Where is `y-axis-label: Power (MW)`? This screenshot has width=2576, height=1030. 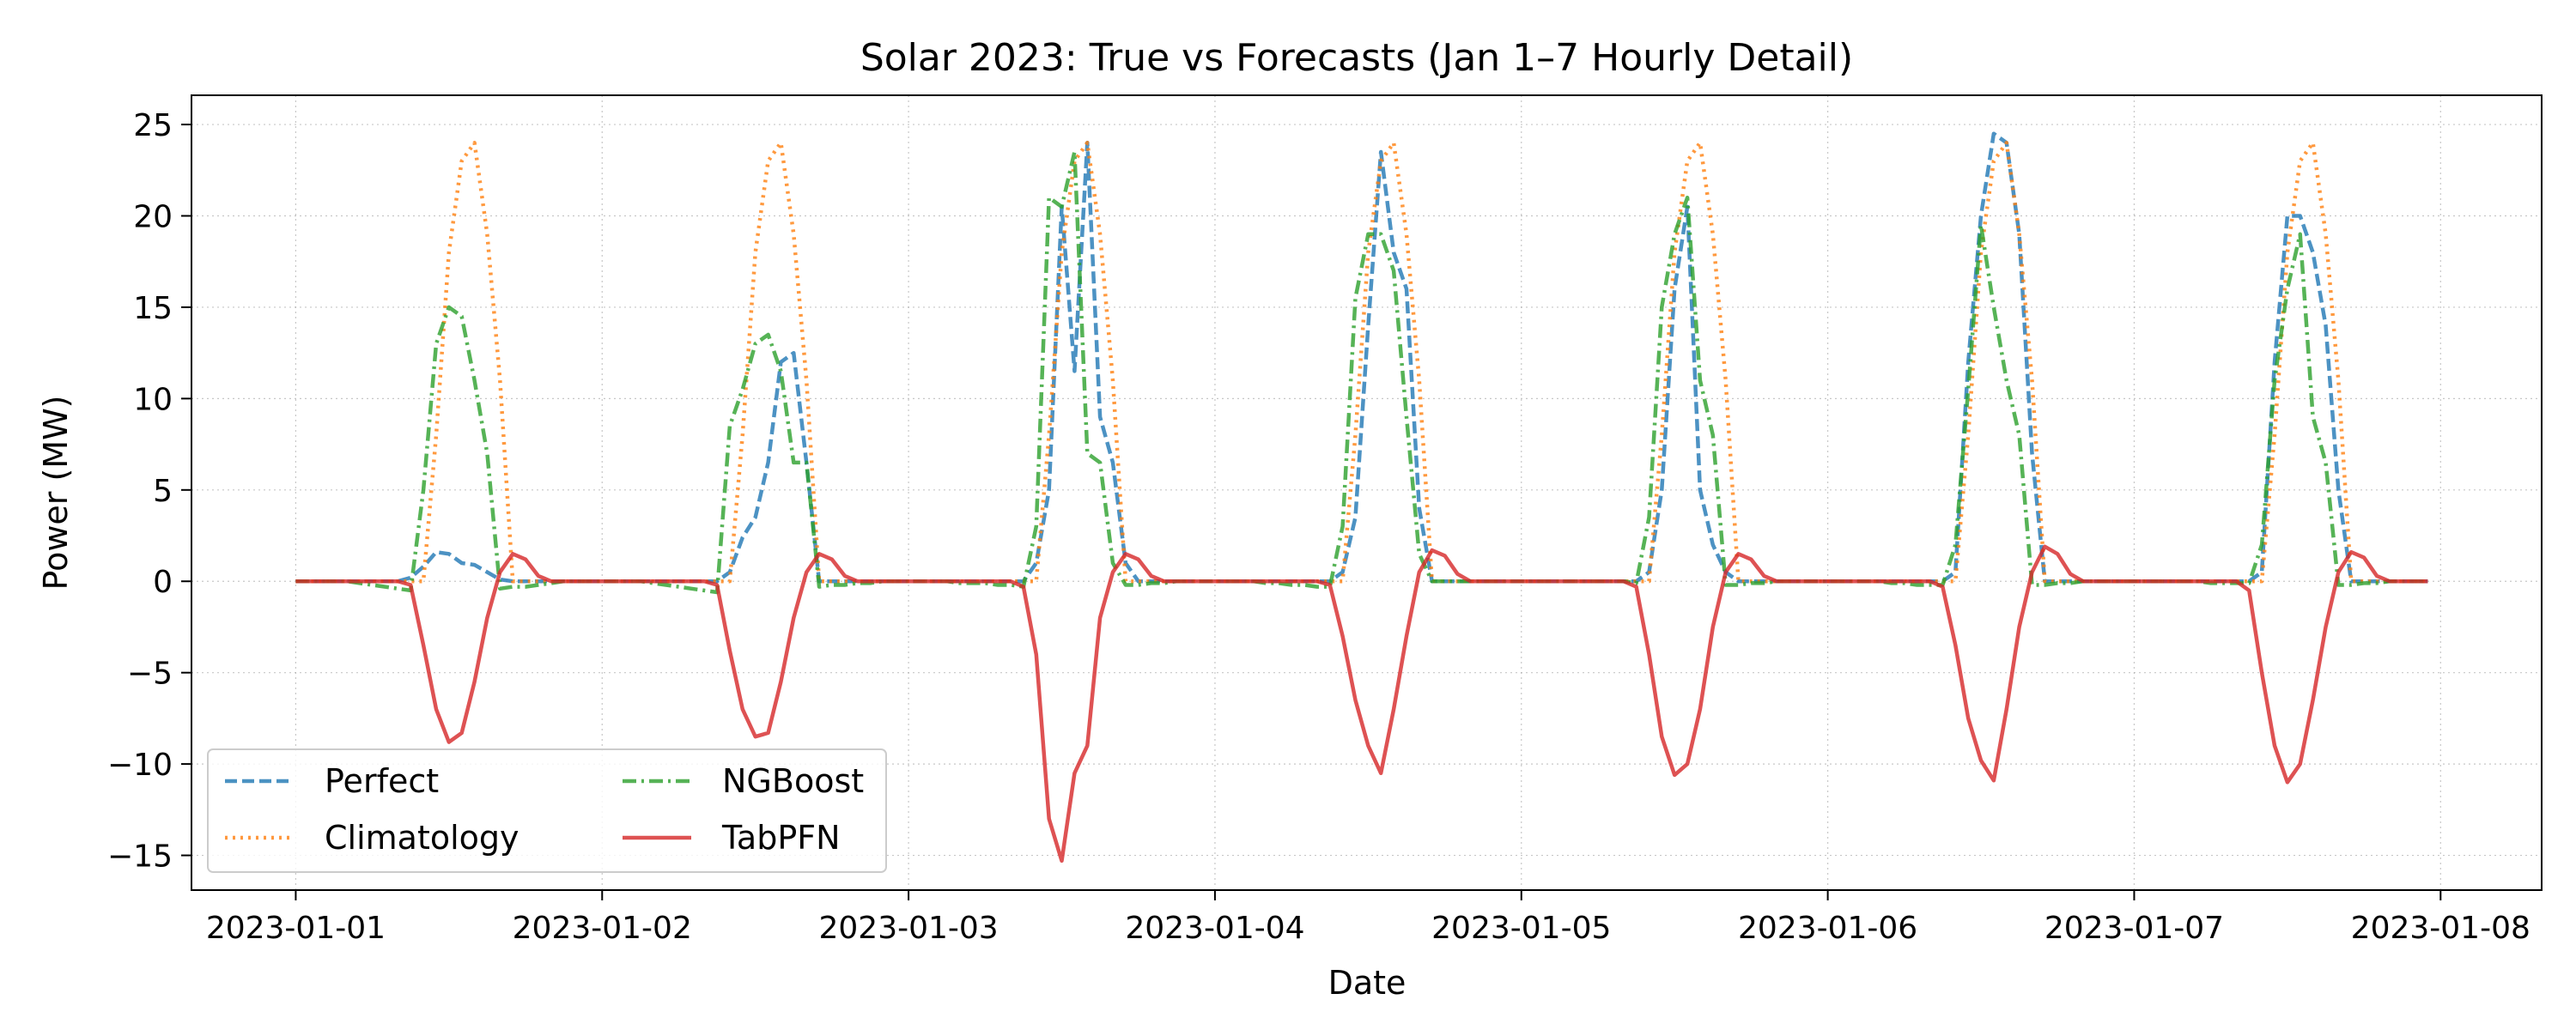
y-axis-label: Power (MW) is located at coordinates (56, 493).